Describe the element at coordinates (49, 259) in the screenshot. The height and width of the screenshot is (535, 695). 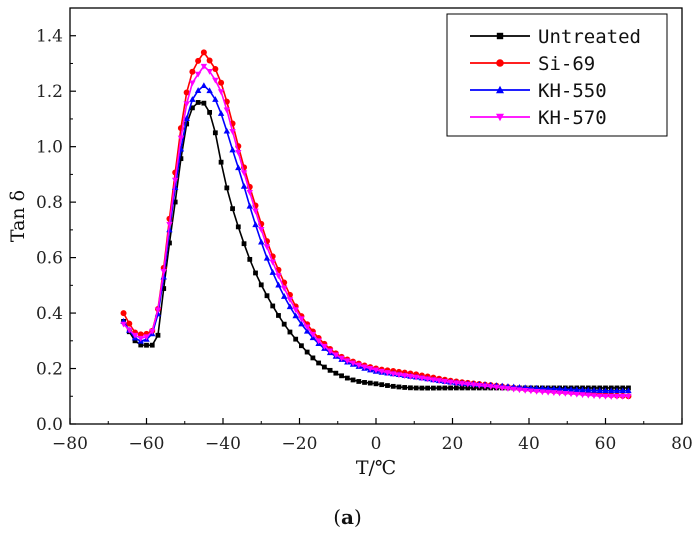
I see `y-tick-label: 0.6` at that location.